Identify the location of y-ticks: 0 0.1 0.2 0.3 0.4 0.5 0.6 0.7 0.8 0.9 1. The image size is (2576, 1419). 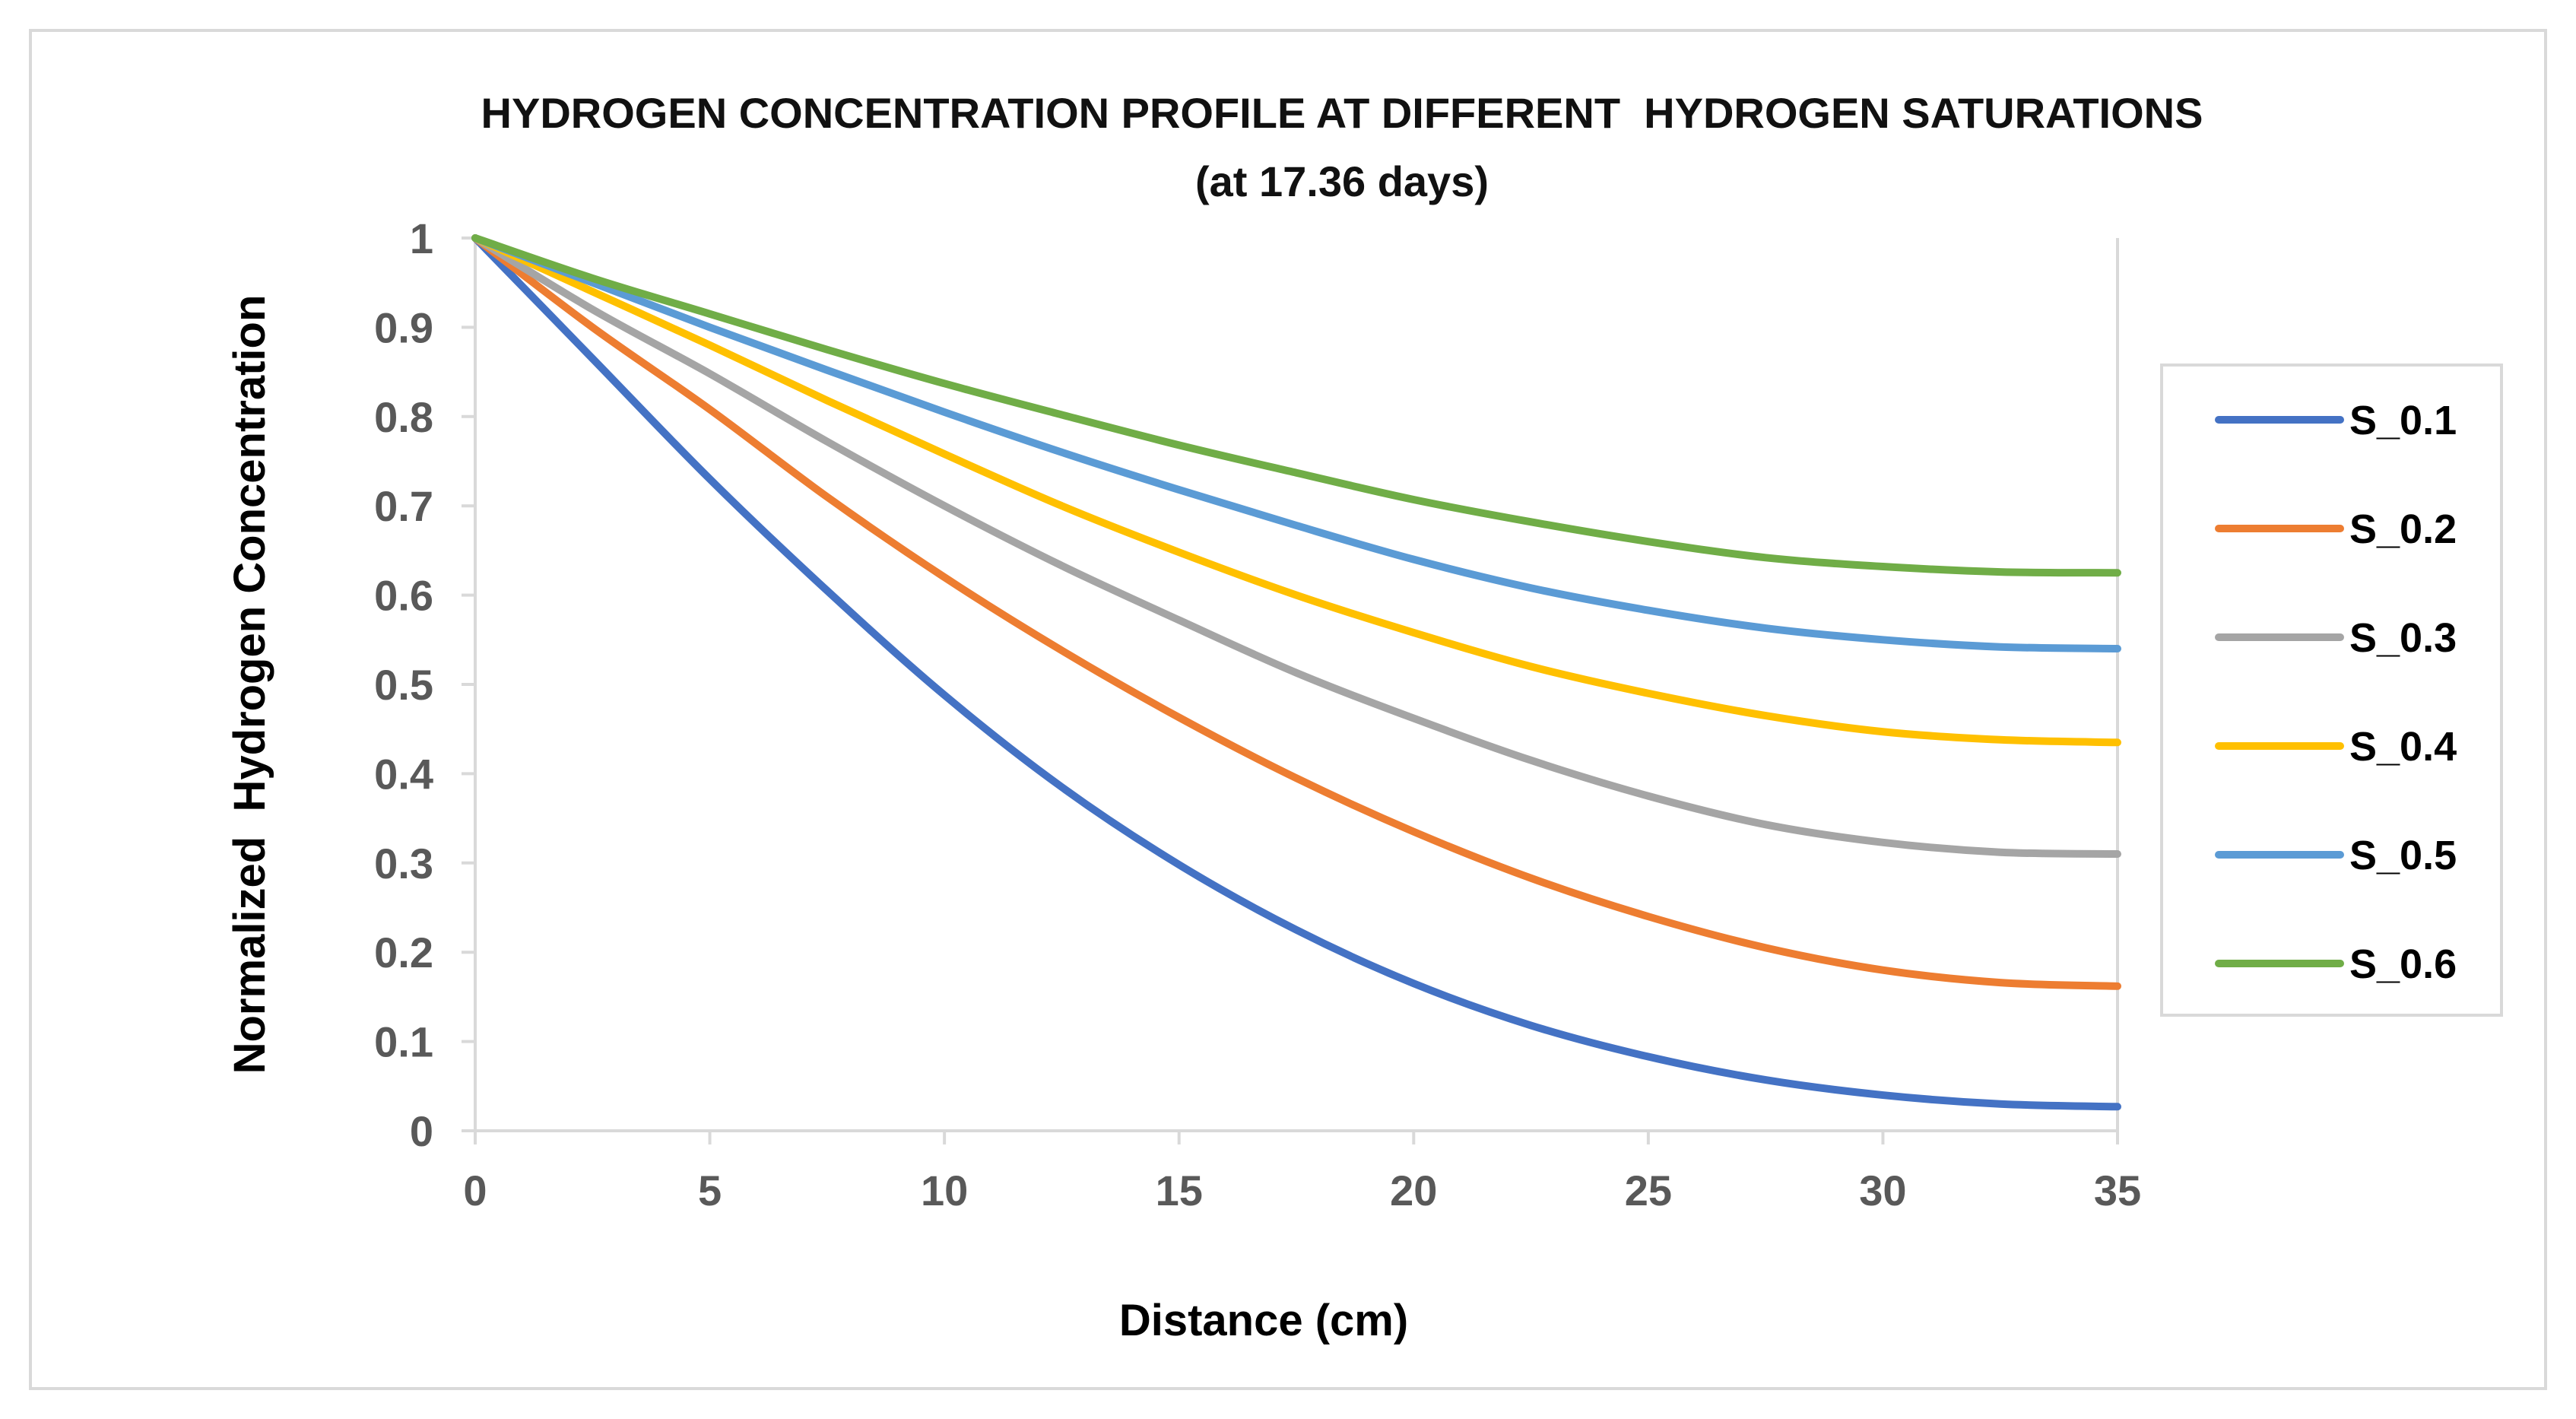
(424, 684).